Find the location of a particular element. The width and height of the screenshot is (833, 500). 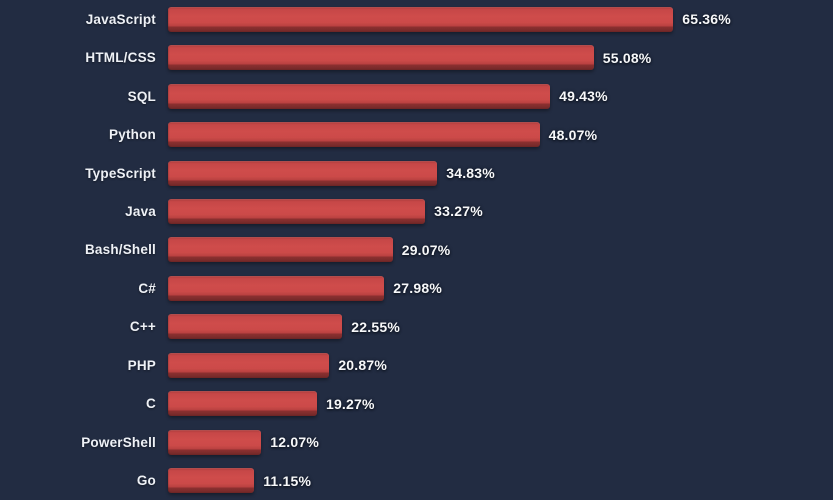

value-label: 27.98% is located at coordinates (417, 288).